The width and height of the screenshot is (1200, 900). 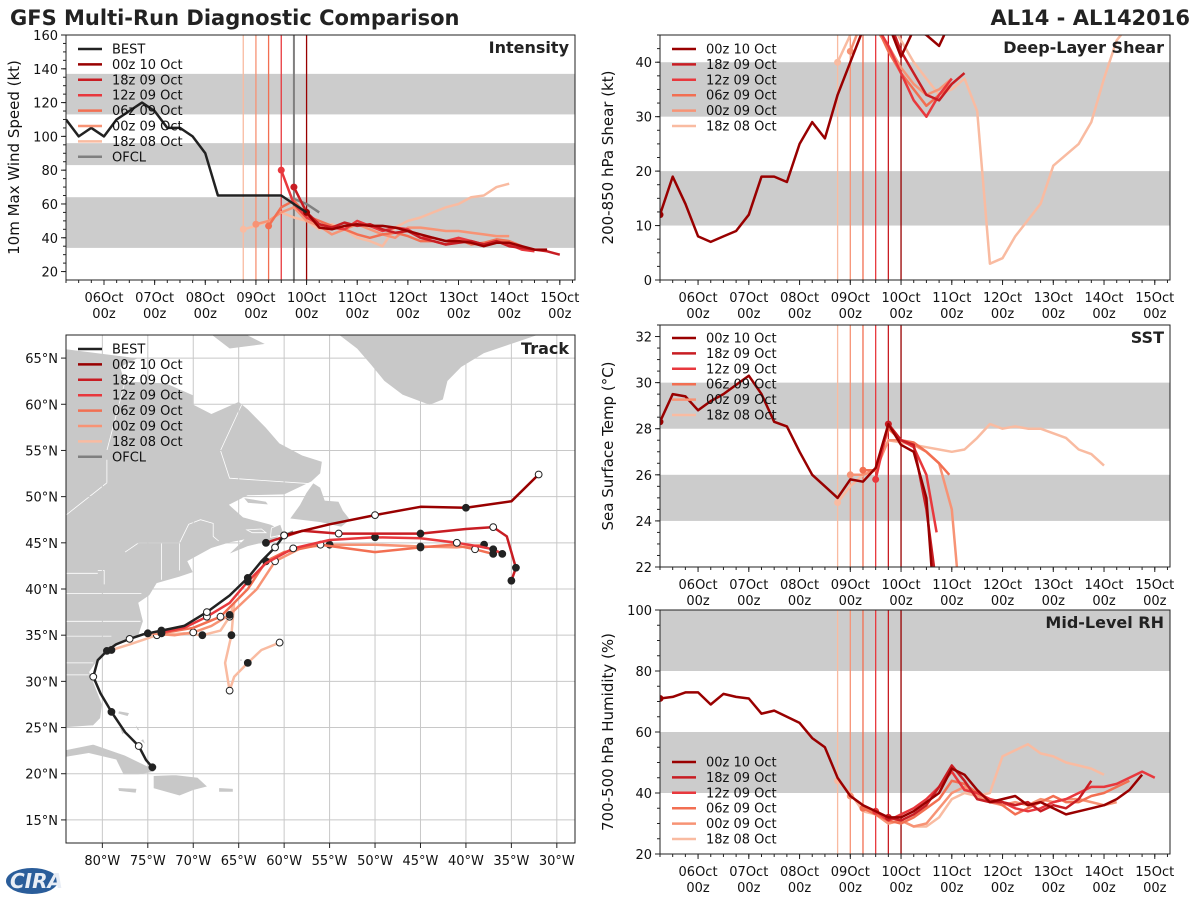 I want to click on lat-tick-label: 65°N, so click(x=41, y=359).